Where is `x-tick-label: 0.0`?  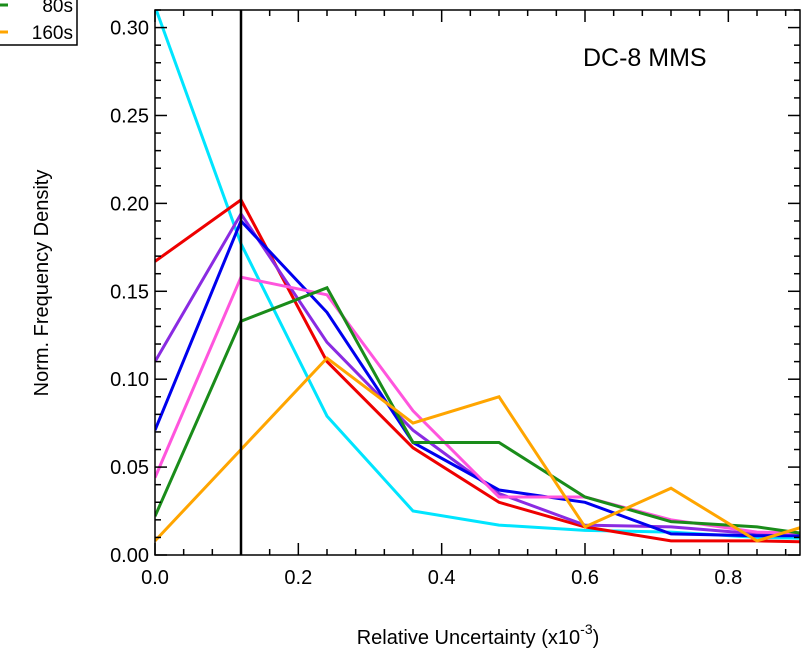 x-tick-label: 0.0 is located at coordinates (155, 578).